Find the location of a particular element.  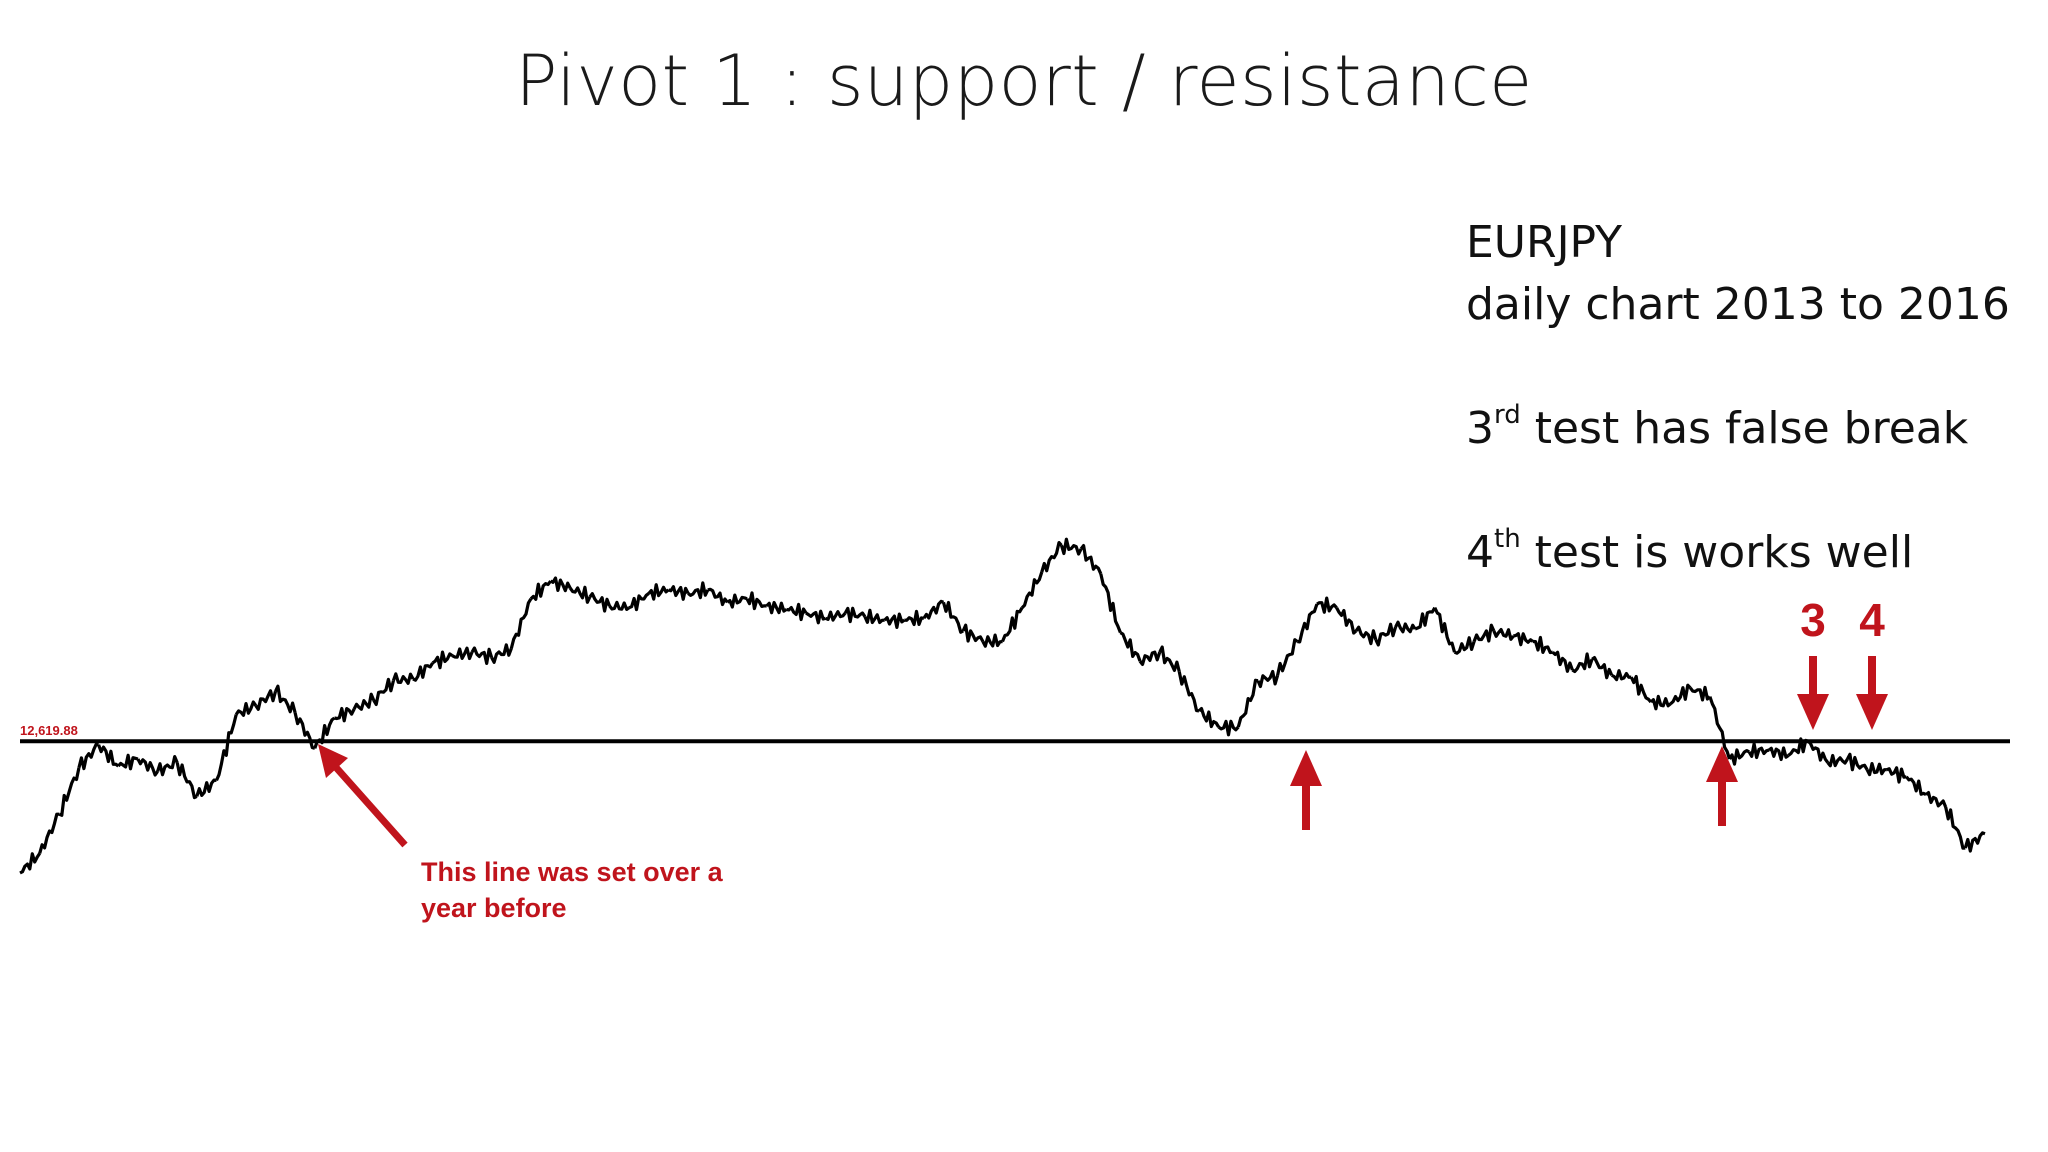

level-label: 12,619.88 is located at coordinates (49, 730).